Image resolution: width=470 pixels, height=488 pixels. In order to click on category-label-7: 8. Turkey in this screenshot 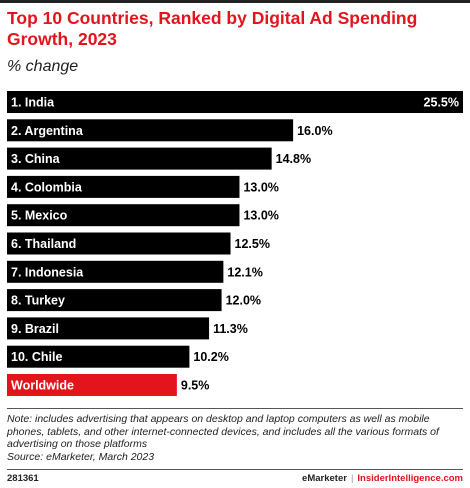, I will do `click(38, 301)`.